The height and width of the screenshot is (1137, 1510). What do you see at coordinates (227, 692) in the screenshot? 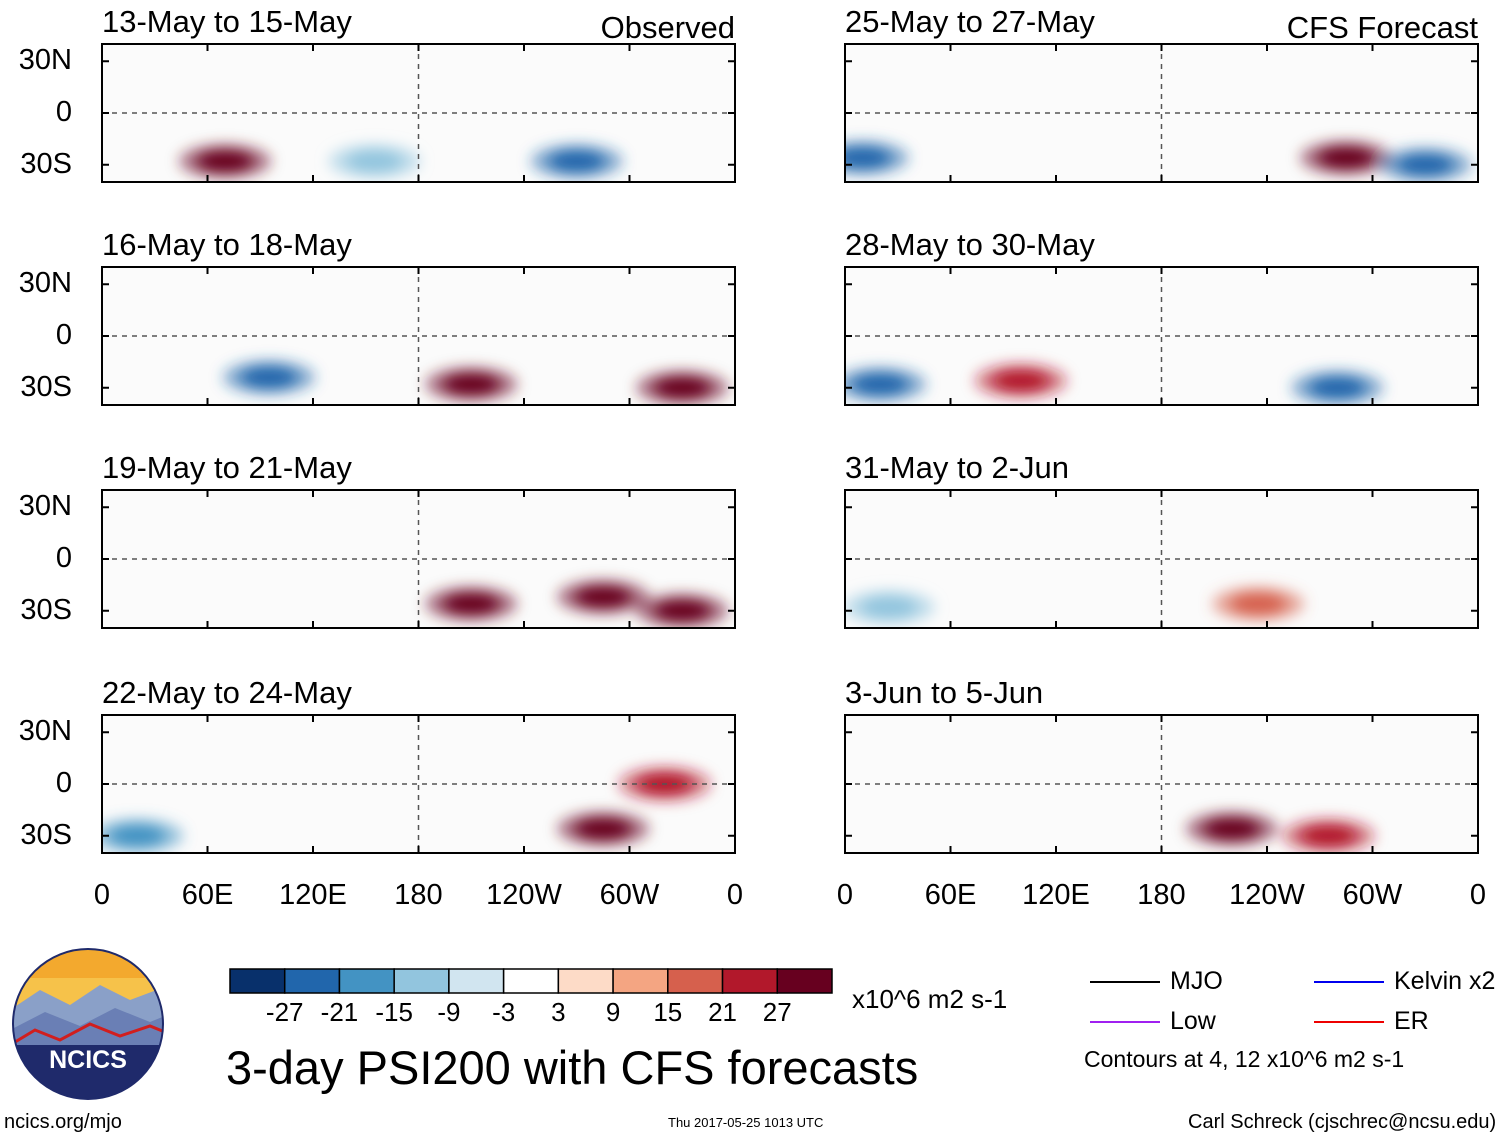
I see `panel-title: 22-May to 24-May` at bounding box center [227, 692].